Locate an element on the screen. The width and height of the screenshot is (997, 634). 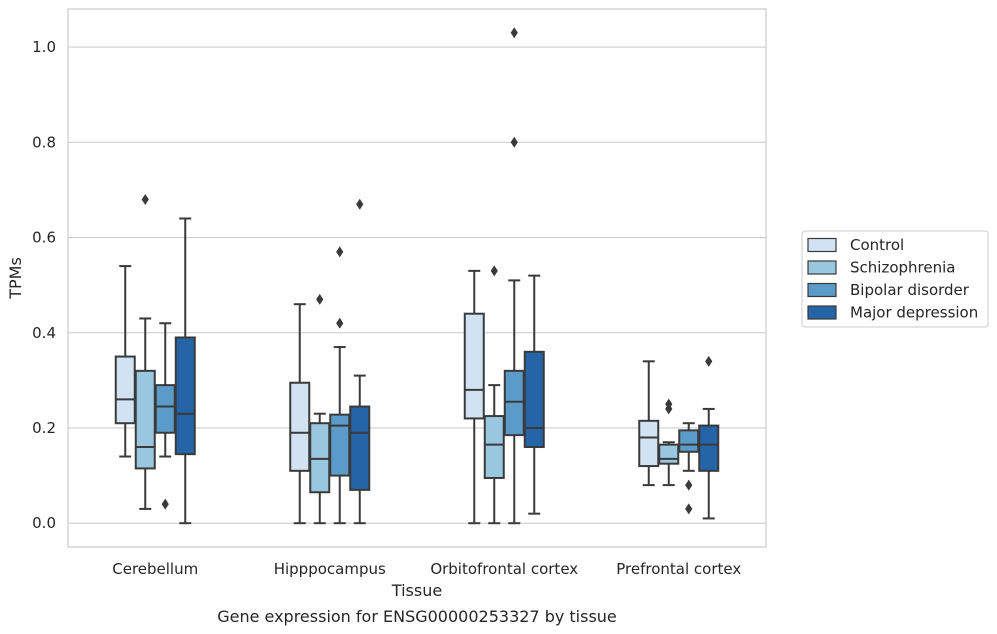
y-tick-label: 0.8 is located at coordinates (44, 142).